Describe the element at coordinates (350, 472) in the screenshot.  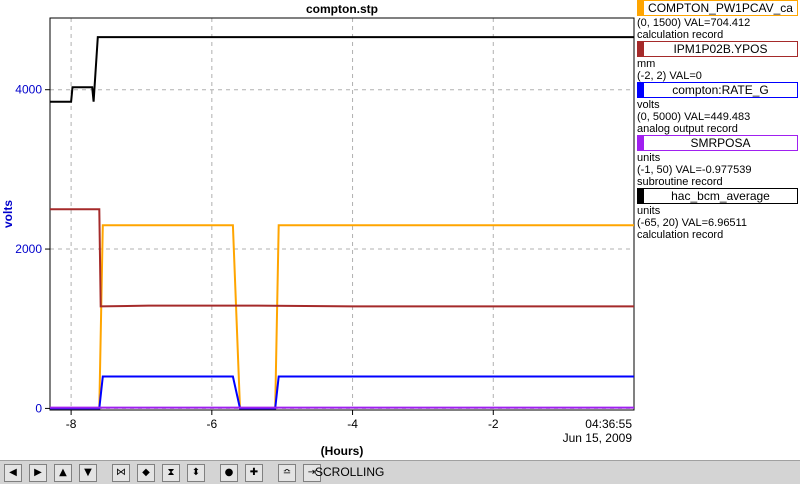
I see `scrolling-status: SCROLLING` at that location.